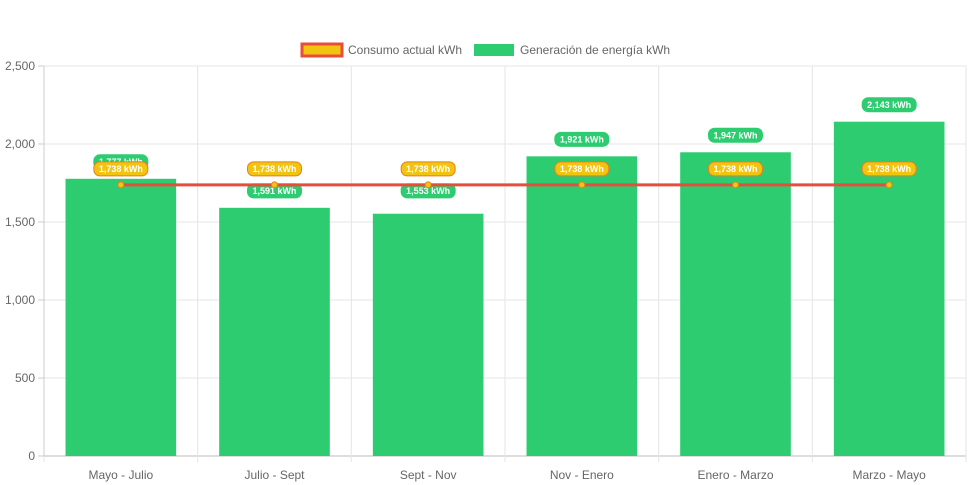 Image resolution: width=971 pixels, height=485 pixels. I want to click on x-tick-label: Mayo - Julio, so click(120, 475).